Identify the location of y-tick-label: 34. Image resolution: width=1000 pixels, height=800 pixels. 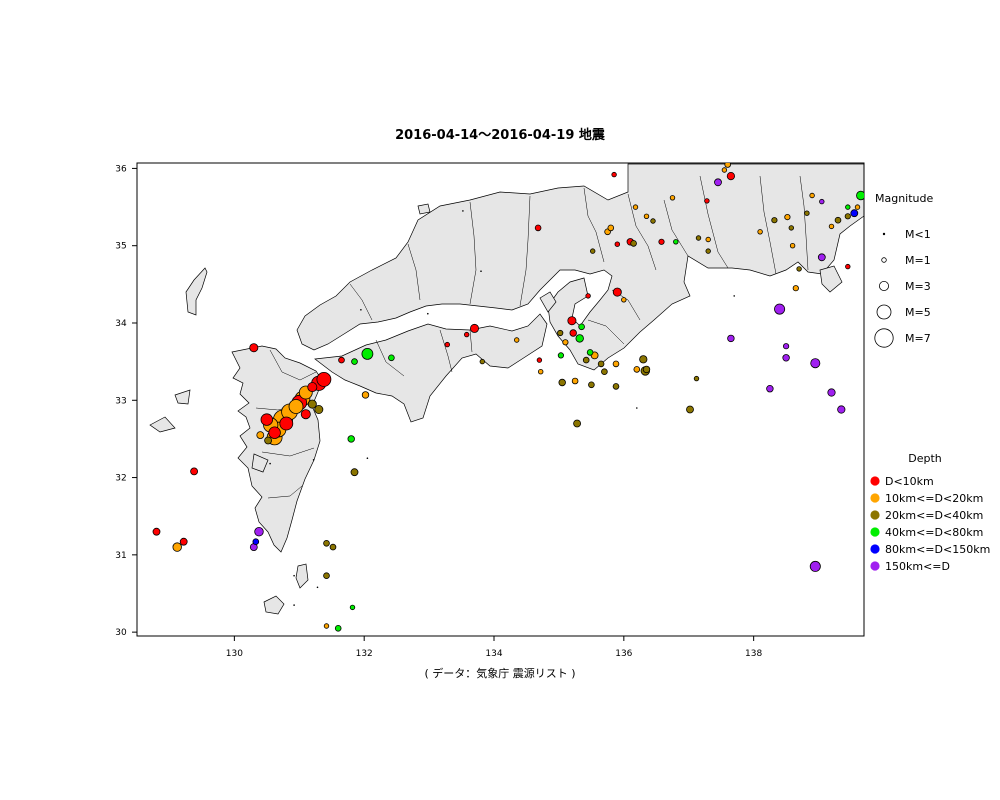
(121, 324).